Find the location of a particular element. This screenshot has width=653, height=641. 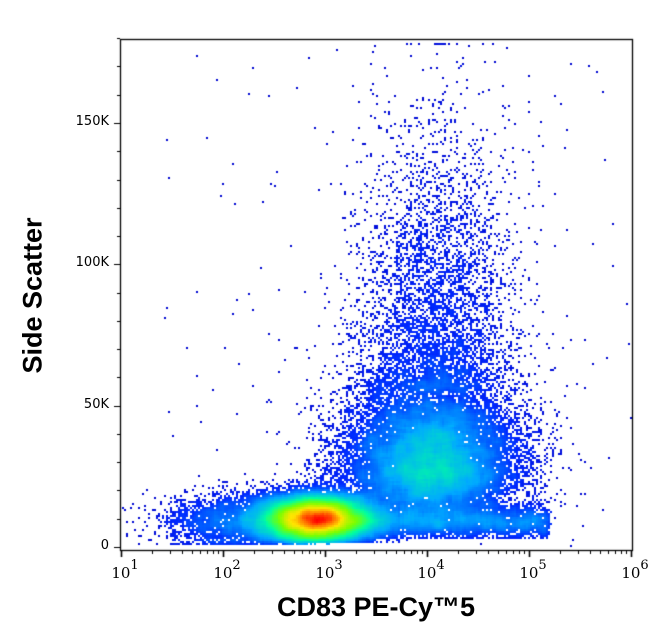

y-tick-label: 50K is located at coordinates (96, 404).